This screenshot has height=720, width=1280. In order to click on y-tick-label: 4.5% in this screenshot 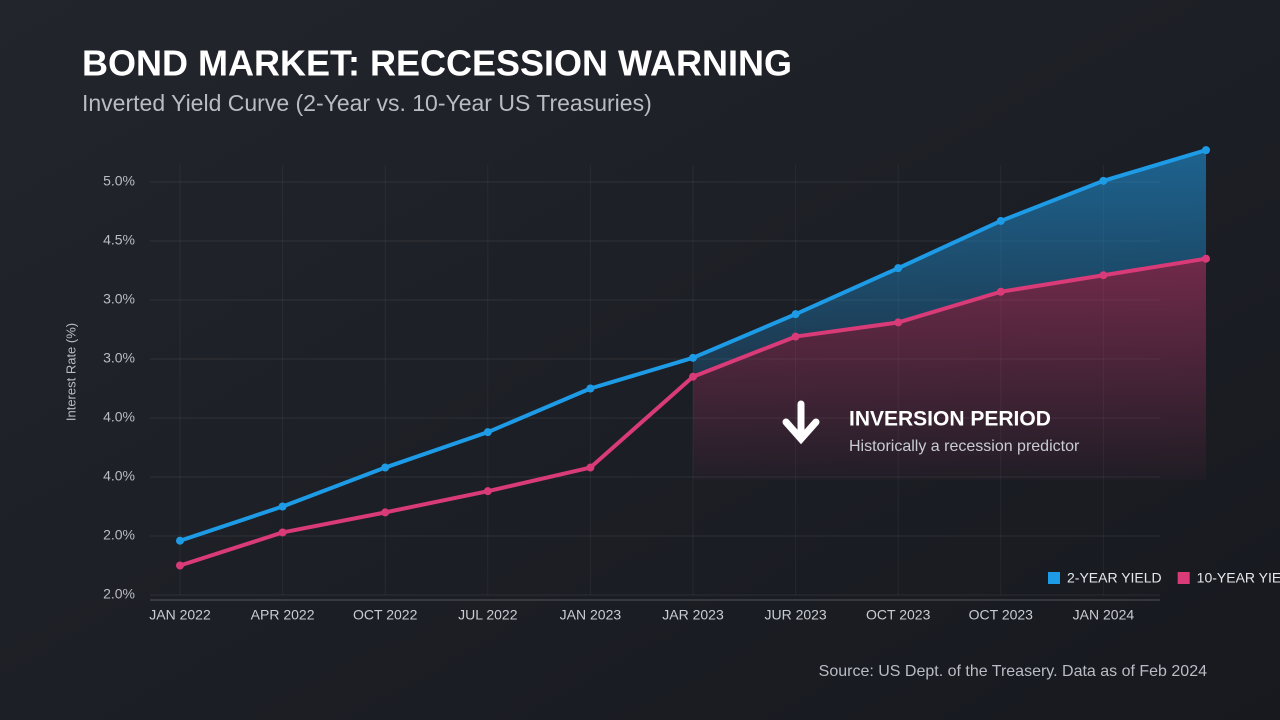, I will do `click(119, 240)`.